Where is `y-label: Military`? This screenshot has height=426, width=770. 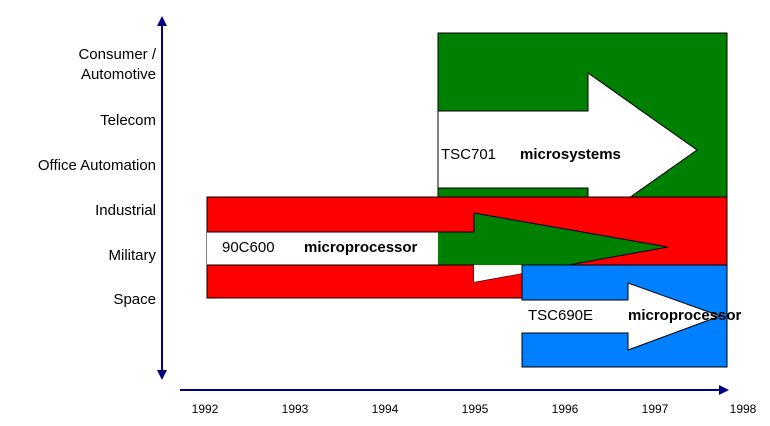 y-label: Military is located at coordinates (133, 255).